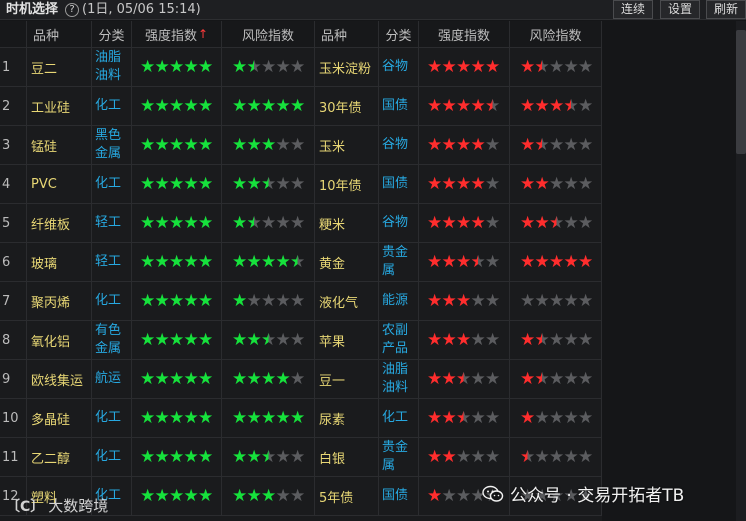 This screenshot has height=521, width=746. Describe the element at coordinates (347, 106) in the screenshot. I see `instrument-name: 30年债` at that location.